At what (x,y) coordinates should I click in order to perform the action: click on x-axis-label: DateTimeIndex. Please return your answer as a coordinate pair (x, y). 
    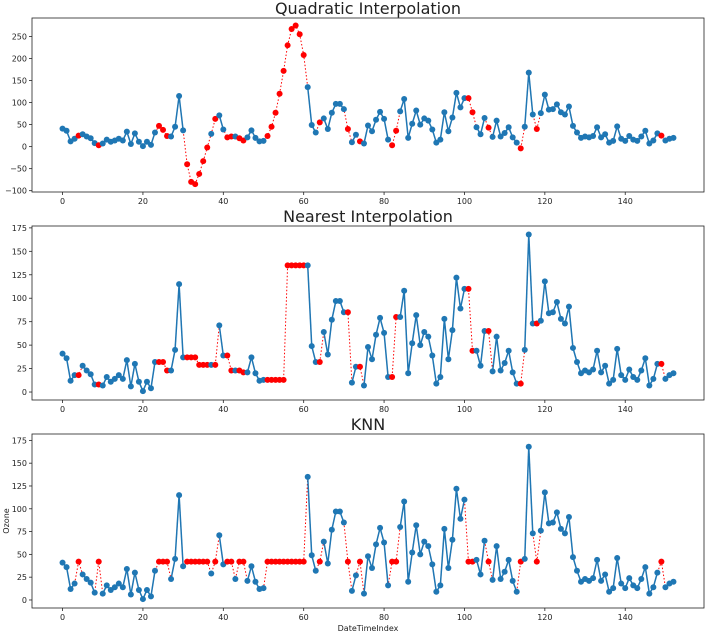
    Looking at the image, I should click on (368, 628).